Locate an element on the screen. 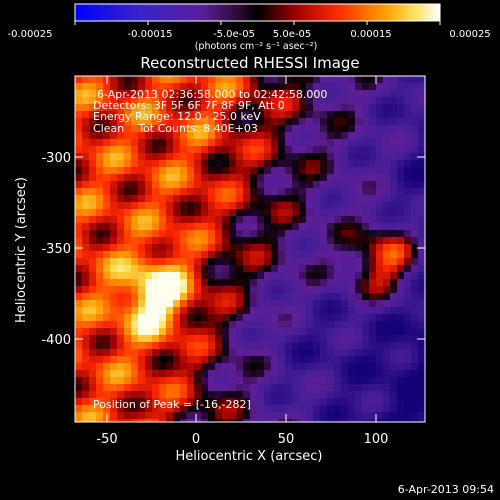  colorbar-tick-label: 0.00025 is located at coordinates (469, 34).